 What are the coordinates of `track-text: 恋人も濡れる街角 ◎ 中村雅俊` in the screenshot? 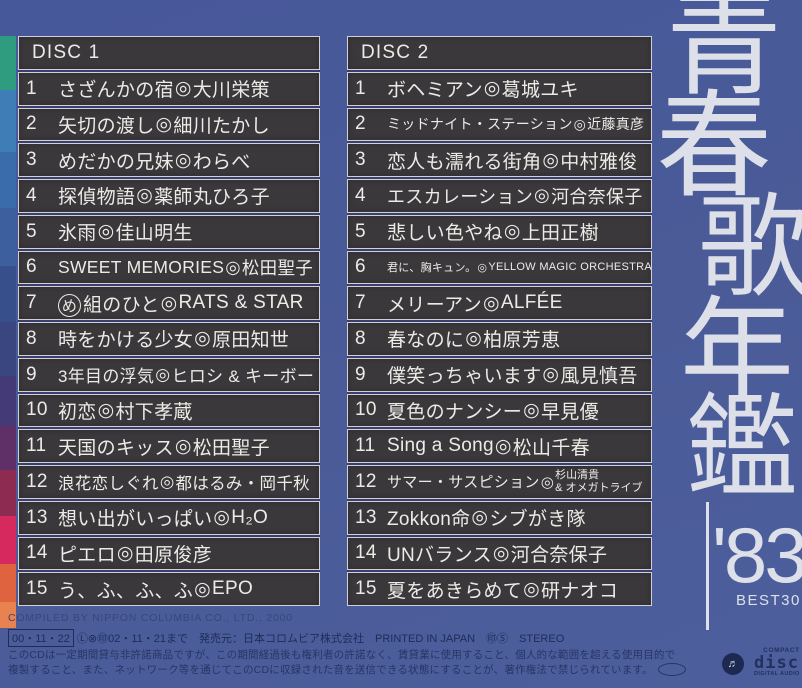 It's located at (519, 160).